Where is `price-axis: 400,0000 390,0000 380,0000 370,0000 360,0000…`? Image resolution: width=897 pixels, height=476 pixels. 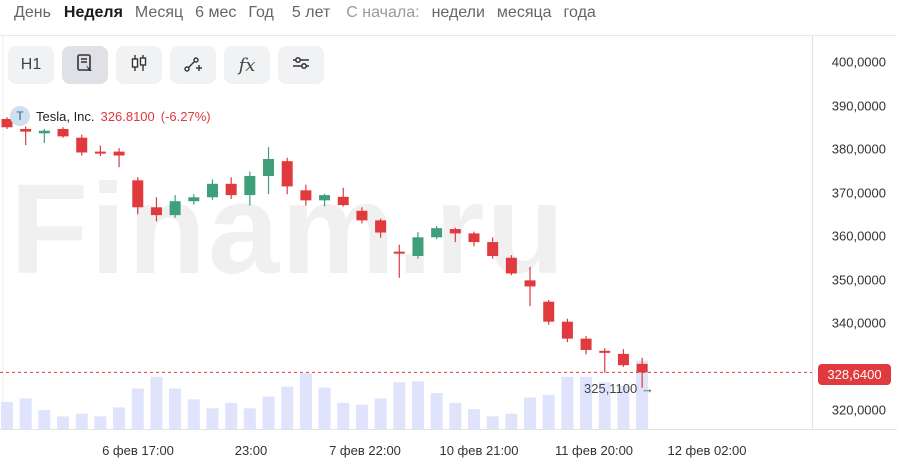 price-axis: 400,0000 390,0000 380,0000 370,0000 360,0000… is located at coordinates (854, 232).